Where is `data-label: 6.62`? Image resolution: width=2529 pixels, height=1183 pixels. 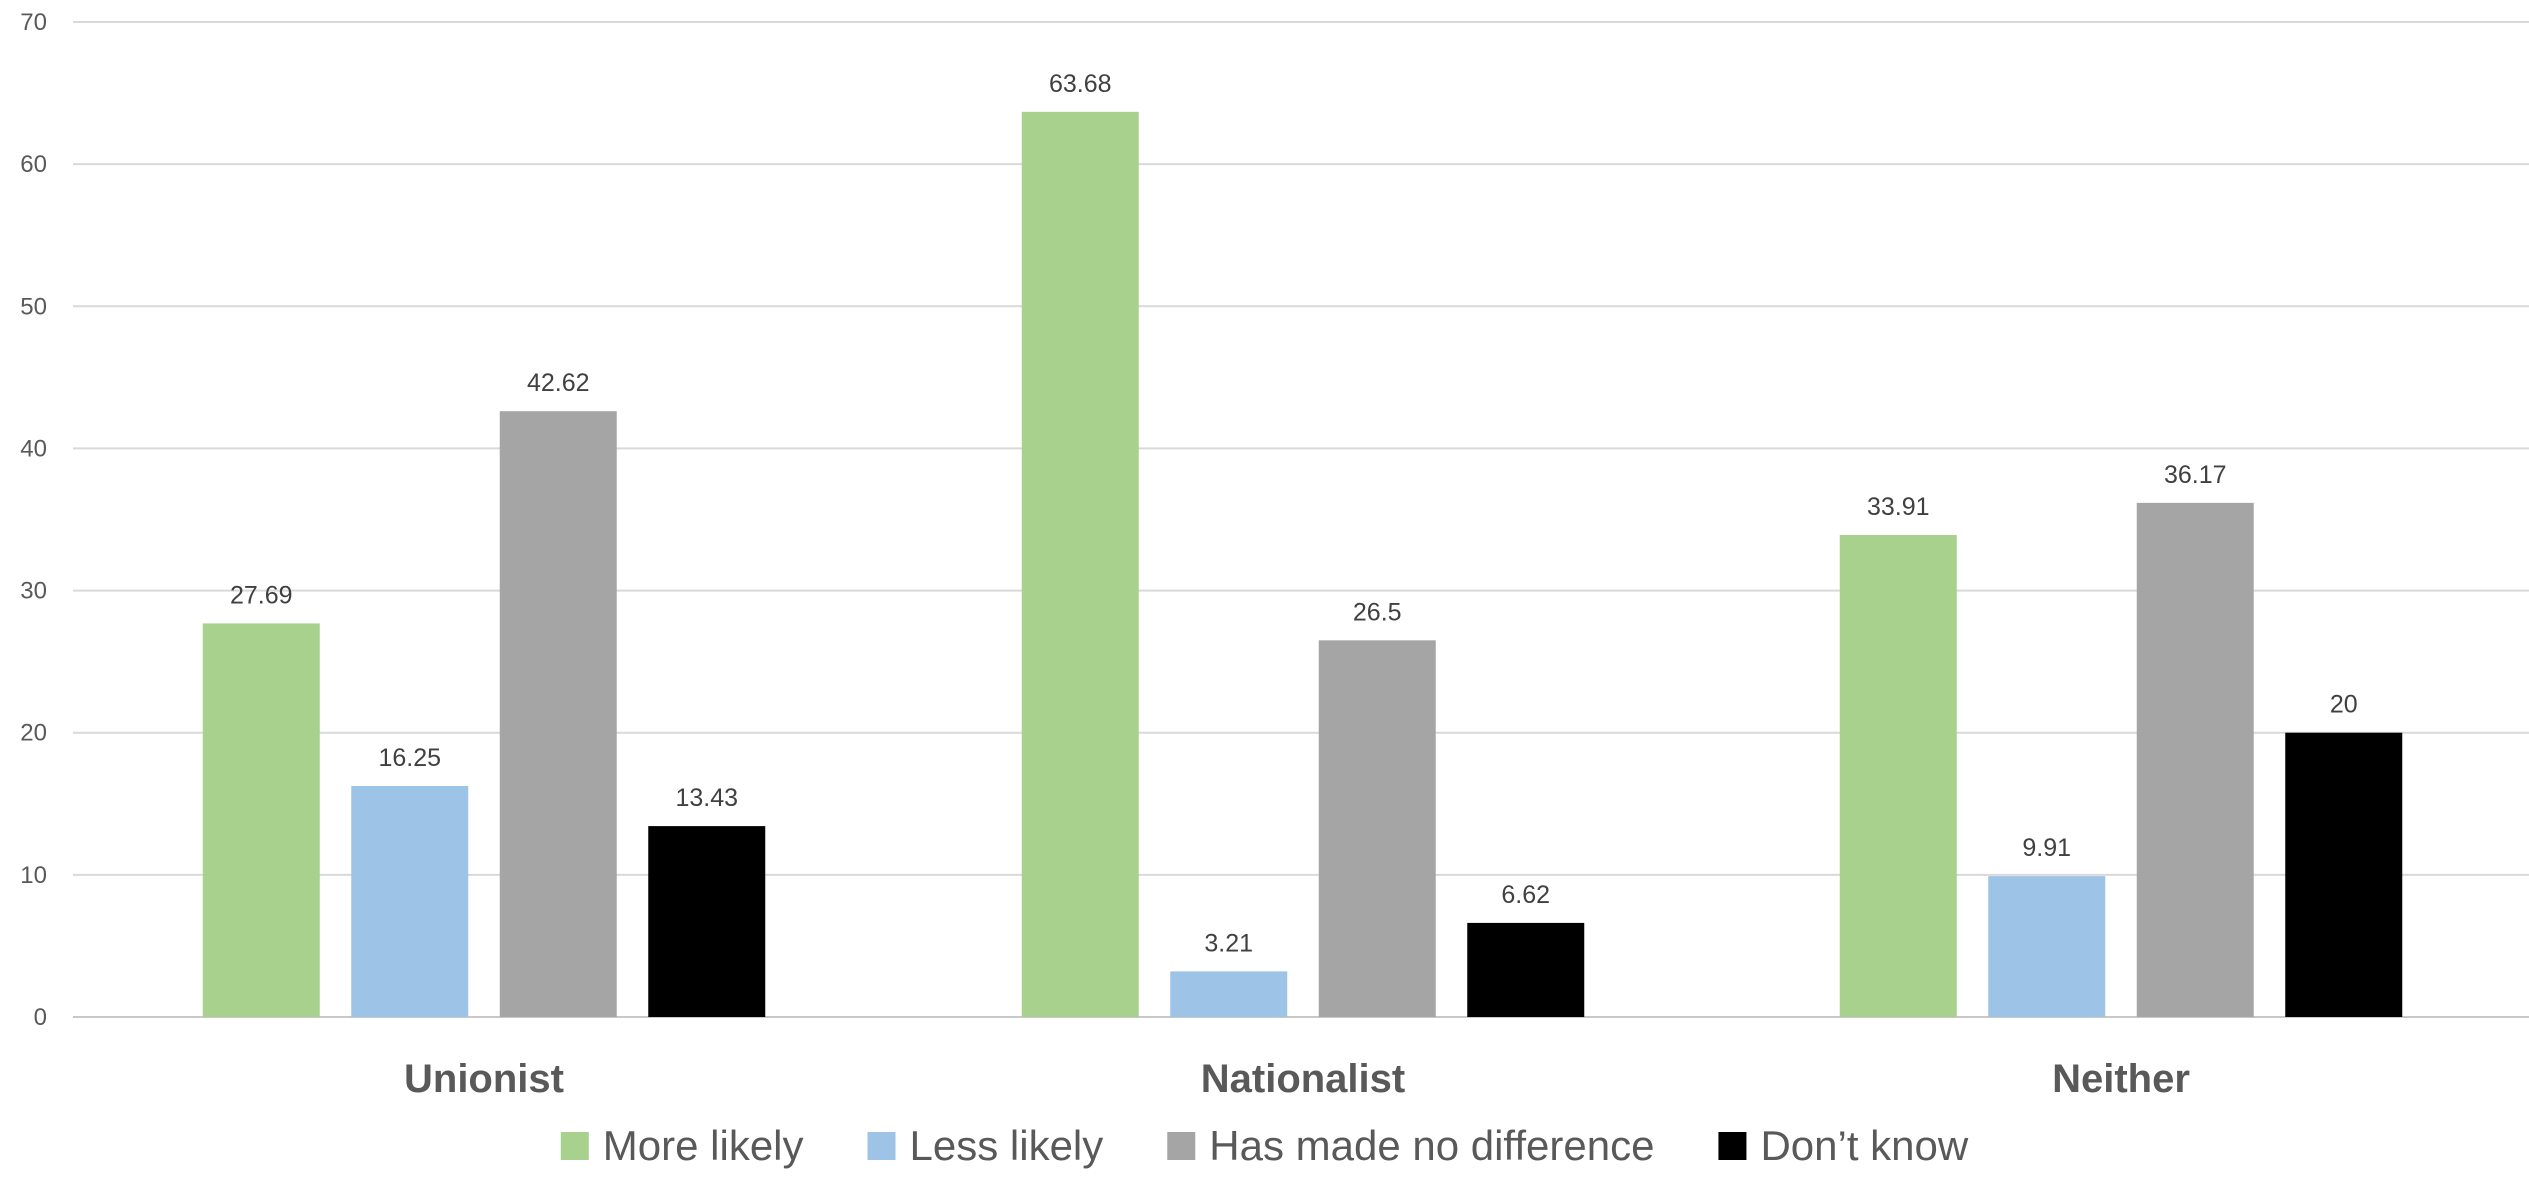 data-label: 6.62 is located at coordinates (1525, 895).